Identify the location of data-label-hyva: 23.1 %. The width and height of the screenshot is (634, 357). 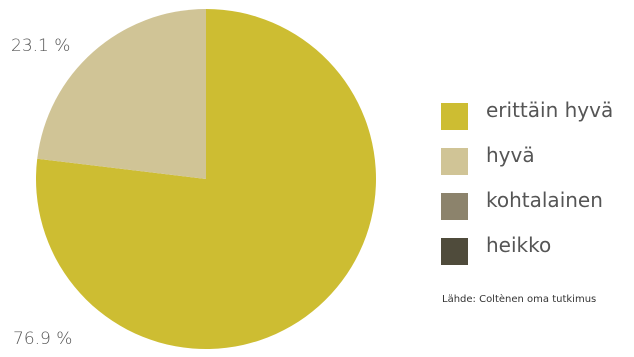
(41, 46).